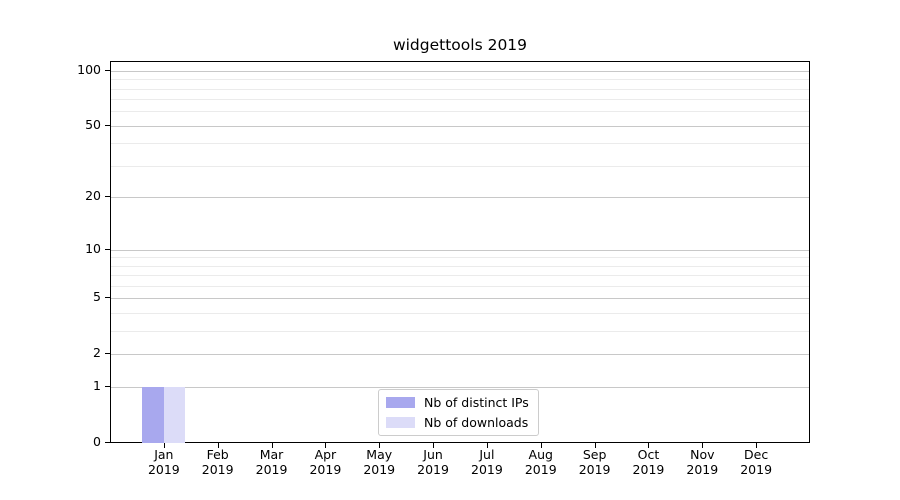 Image resolution: width=900 pixels, height=500 pixels. Describe the element at coordinates (153, 415) in the screenshot. I see `bar-nb-of-distinct-ips` at that location.